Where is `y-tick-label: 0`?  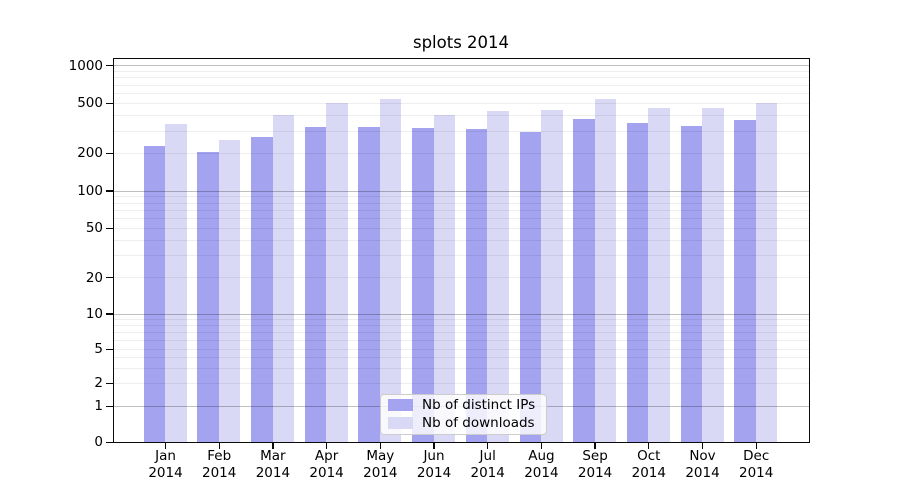
y-tick-label: 0 is located at coordinates (98, 442).